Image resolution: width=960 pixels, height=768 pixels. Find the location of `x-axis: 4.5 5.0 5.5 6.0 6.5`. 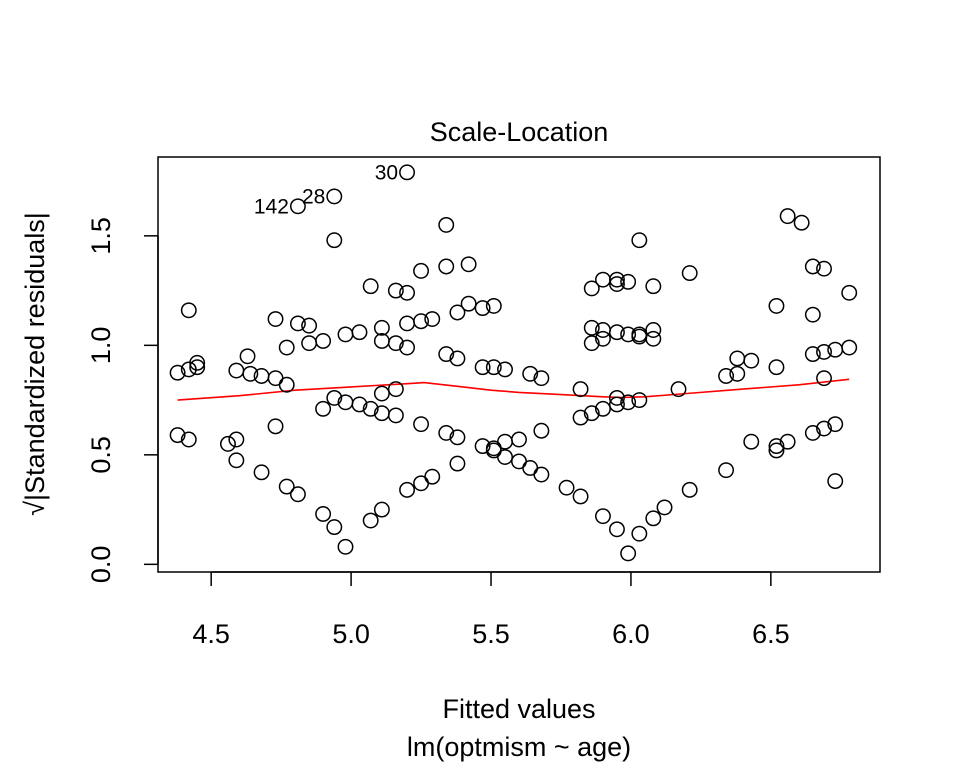

x-axis: 4.5 5.0 5.5 6.0 6.5 is located at coordinates (491, 610).